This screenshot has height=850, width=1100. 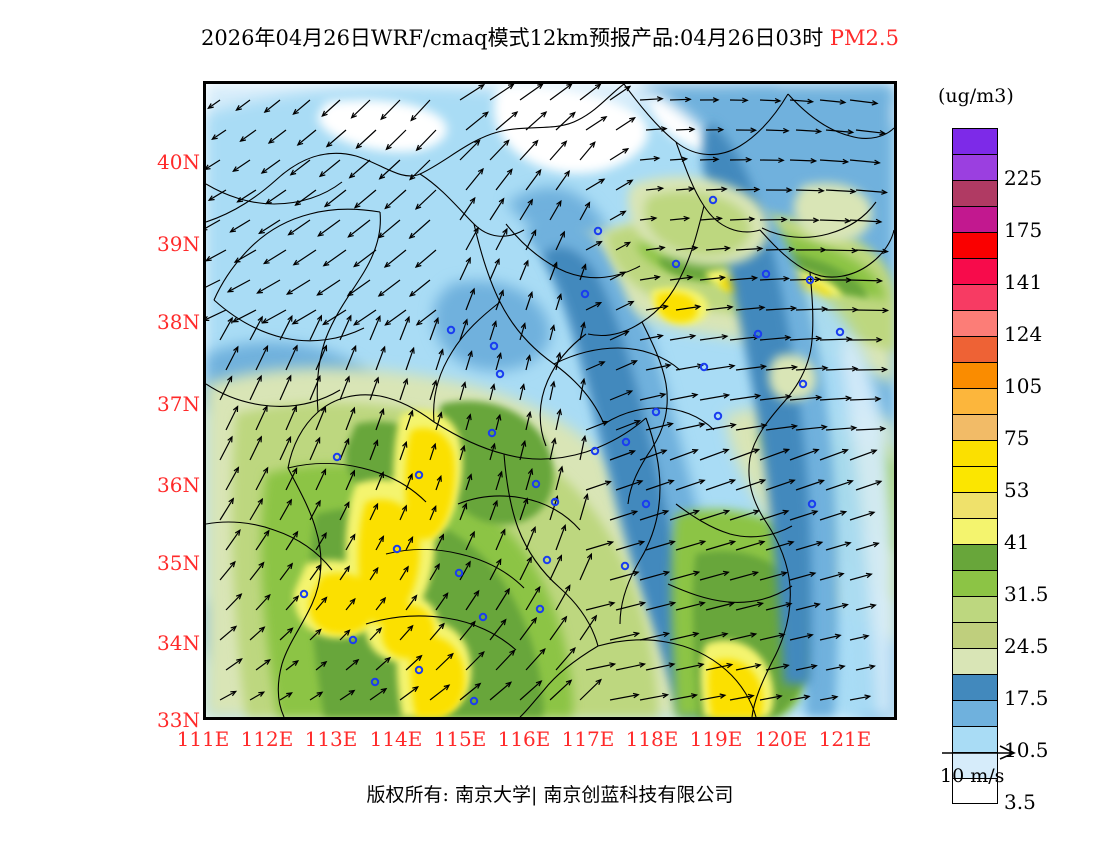 What do you see at coordinates (396, 739) in the screenshot?
I see `xtick-114E: 114E` at bounding box center [396, 739].